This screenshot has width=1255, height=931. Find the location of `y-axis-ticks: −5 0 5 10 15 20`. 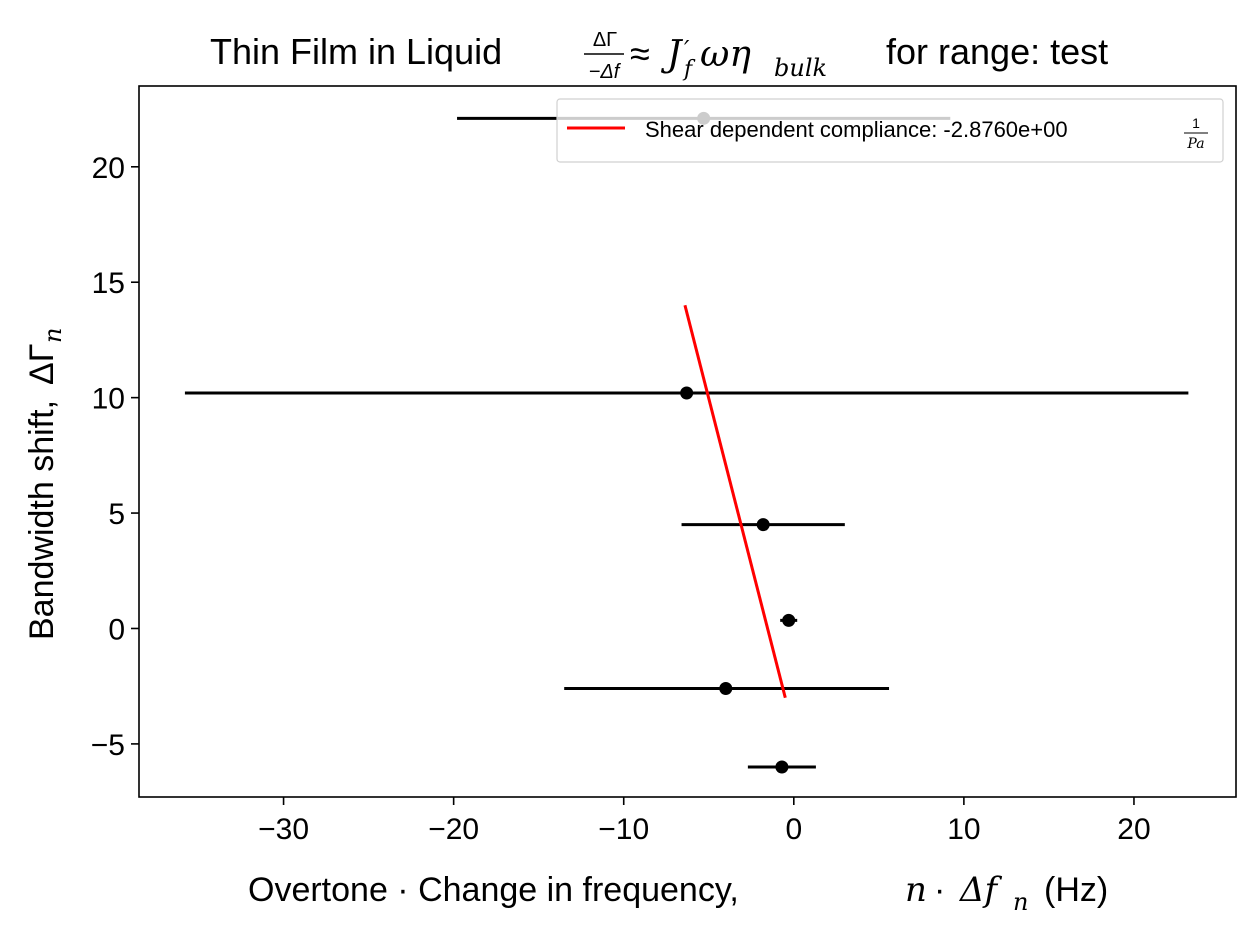

y-axis-ticks: −5 0 5 10 15 20 is located at coordinates (115, 457).